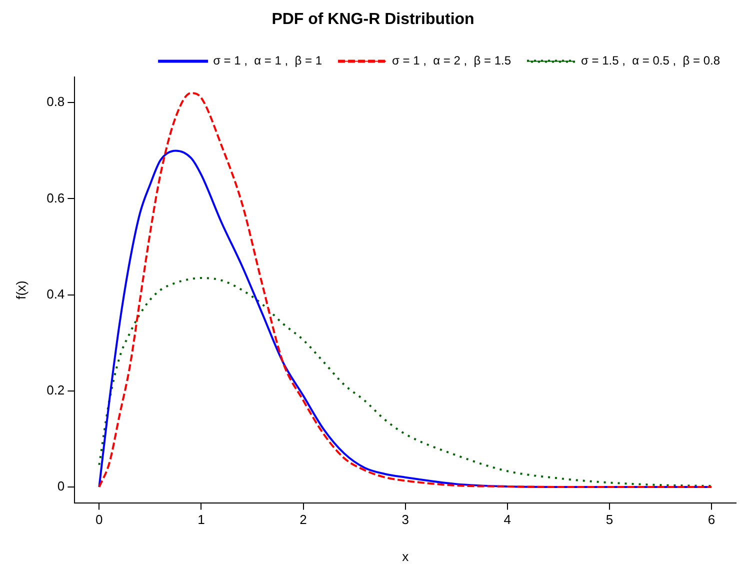  Describe the element at coordinates (267, 61) in the screenshot. I see `legend-label: σ = 1 , α = 1 , β = 1` at that location.